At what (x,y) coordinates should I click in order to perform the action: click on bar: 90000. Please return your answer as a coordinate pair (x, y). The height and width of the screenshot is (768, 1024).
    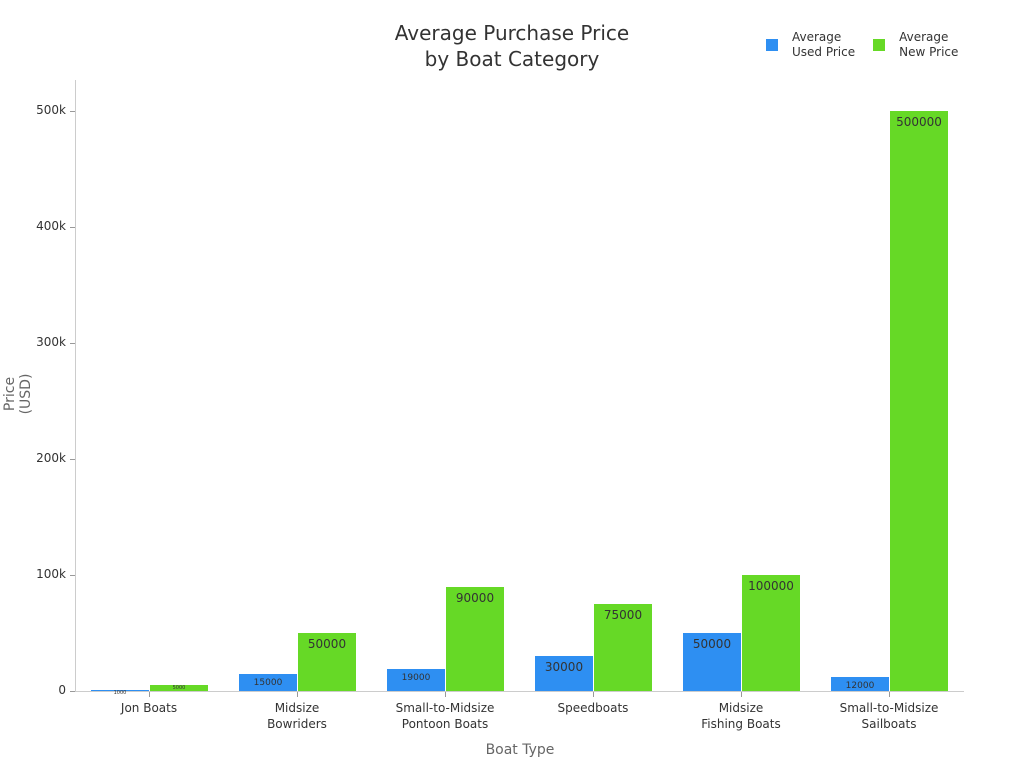
    Looking at the image, I should click on (475, 638).